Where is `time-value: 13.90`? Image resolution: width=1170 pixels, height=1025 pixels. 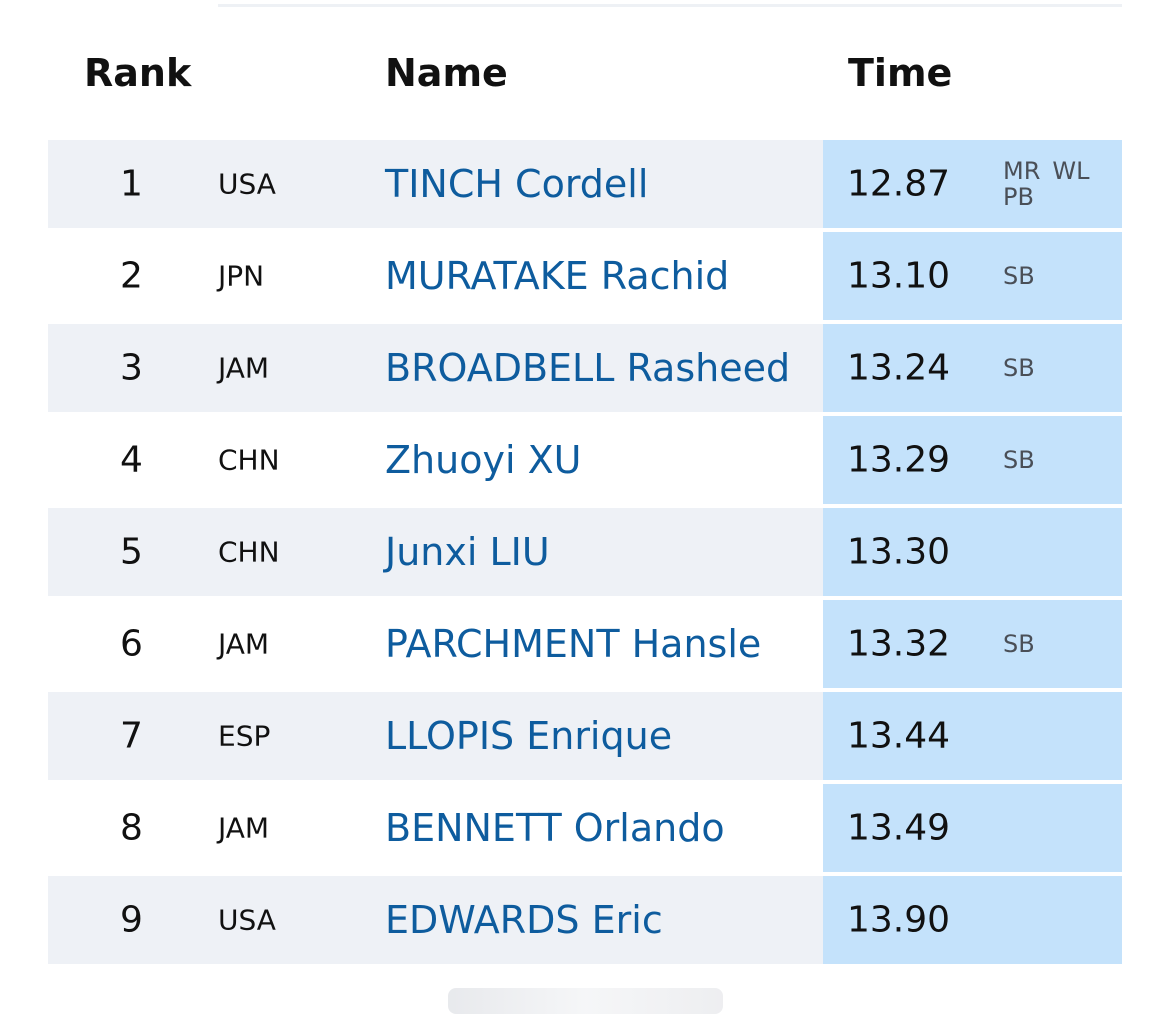
time-value: 13.90 is located at coordinates (899, 920).